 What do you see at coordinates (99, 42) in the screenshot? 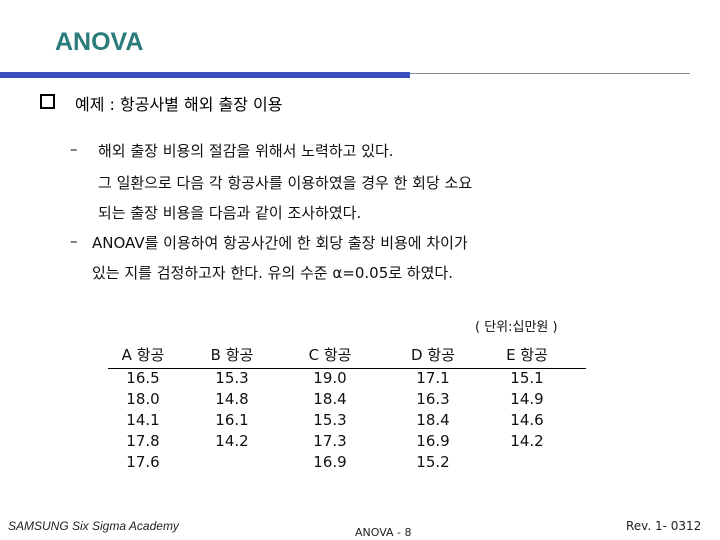
I see `title: ANOVA` at bounding box center [99, 42].